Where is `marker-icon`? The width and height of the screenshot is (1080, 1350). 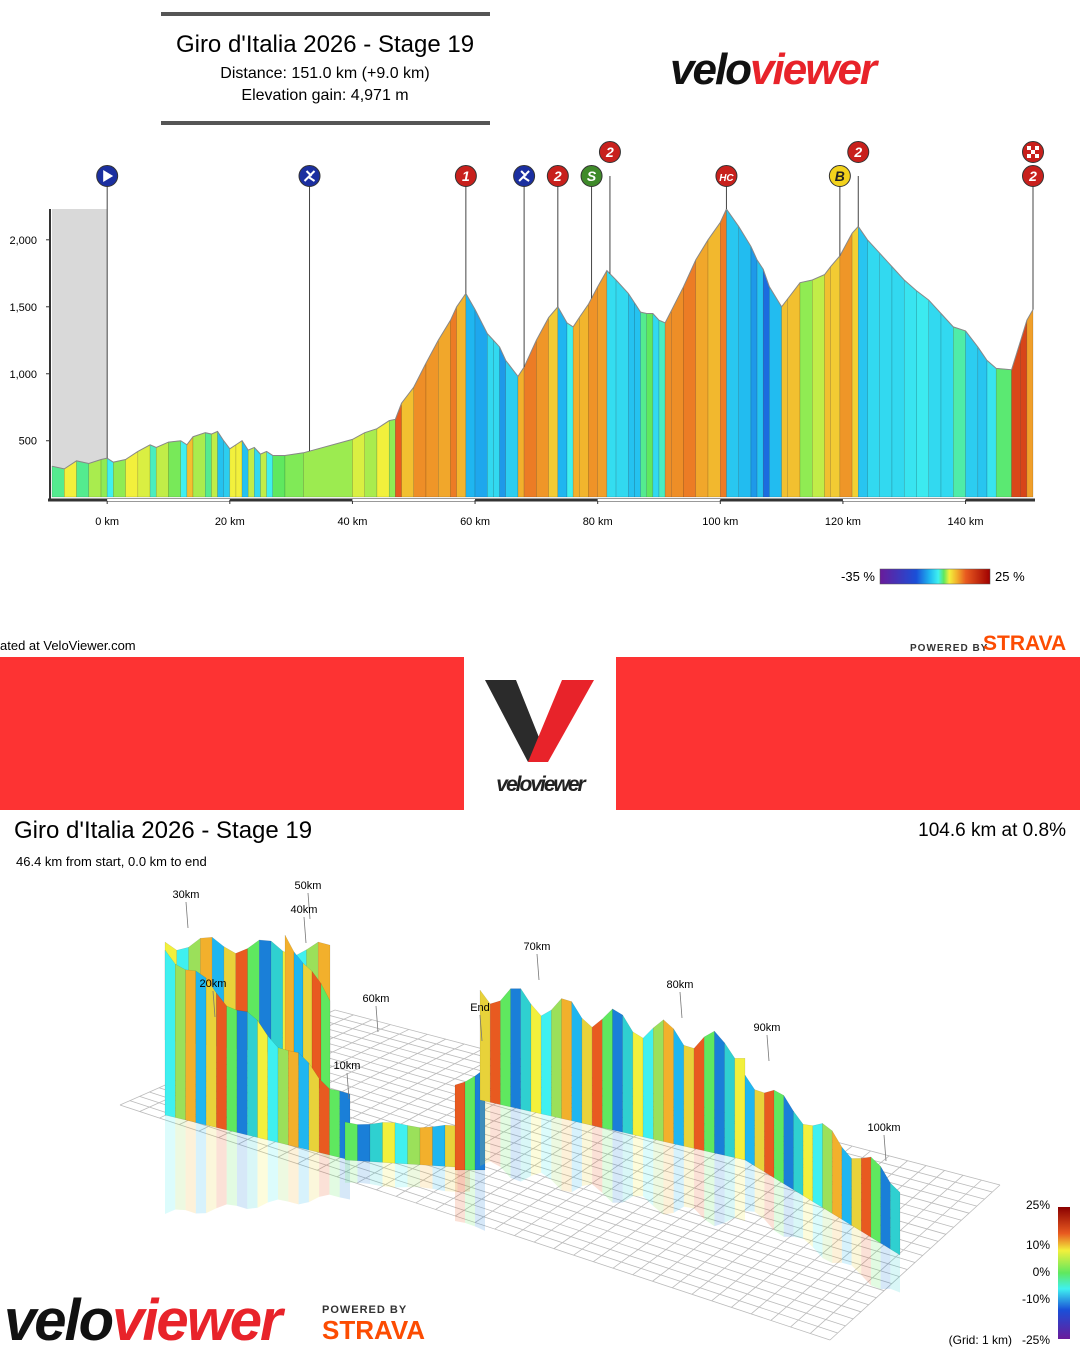 marker-icon is located at coordinates (524, 176).